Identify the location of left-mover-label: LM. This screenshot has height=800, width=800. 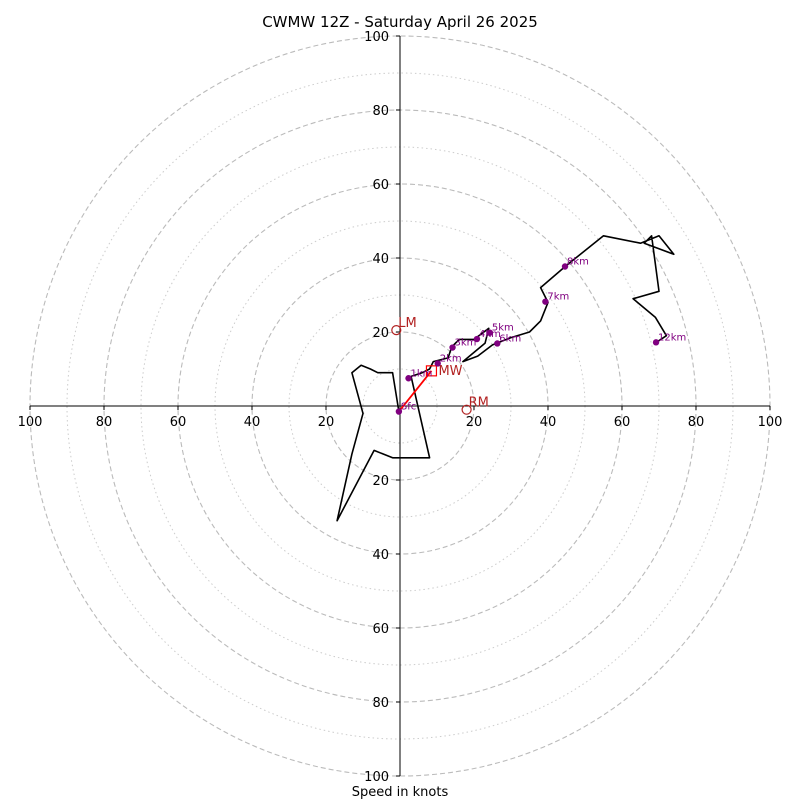
(407, 323).